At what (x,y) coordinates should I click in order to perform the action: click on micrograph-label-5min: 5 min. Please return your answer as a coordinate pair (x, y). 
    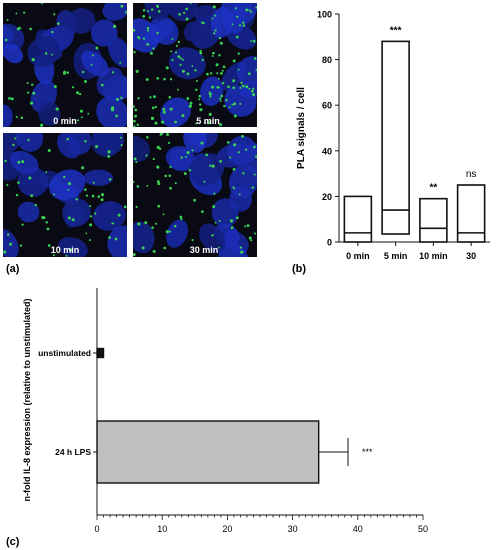
    Looking at the image, I should click on (208, 121).